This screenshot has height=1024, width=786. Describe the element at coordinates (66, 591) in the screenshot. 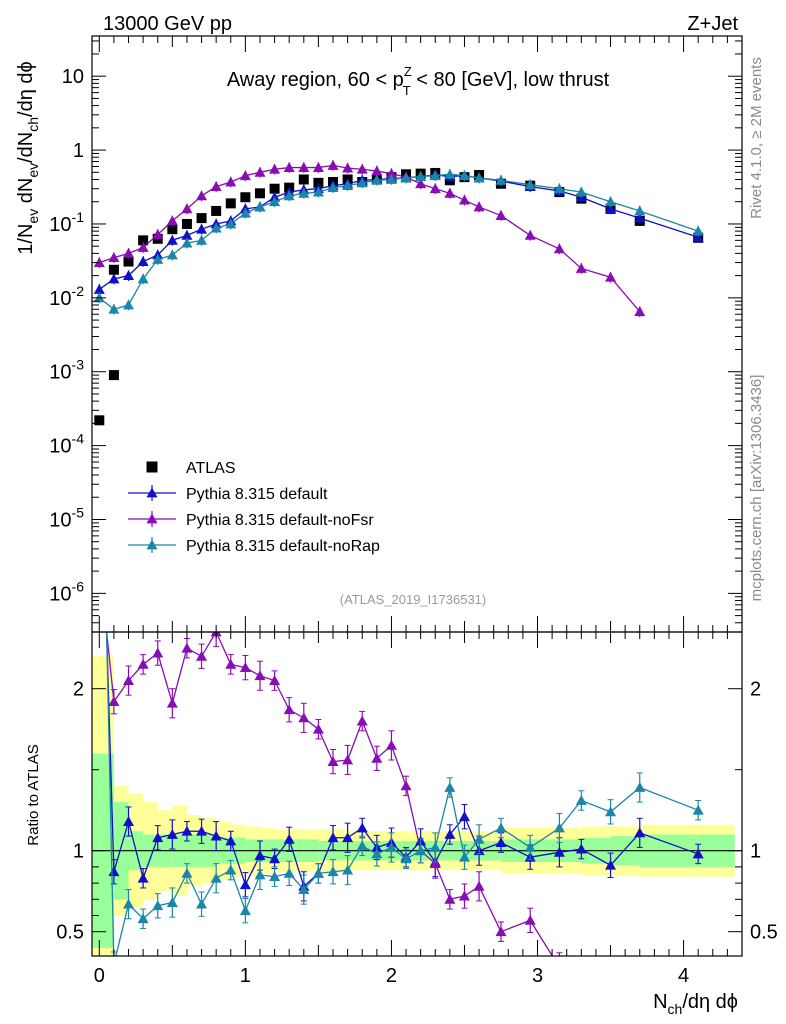

I see `y-tick-label: 10⁻⁶` at that location.